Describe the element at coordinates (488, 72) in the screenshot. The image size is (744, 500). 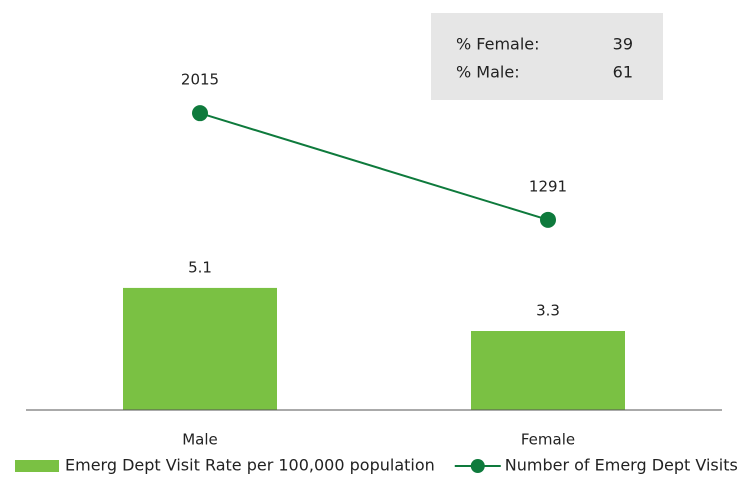
I see `annotation-label: % Male:` at that location.